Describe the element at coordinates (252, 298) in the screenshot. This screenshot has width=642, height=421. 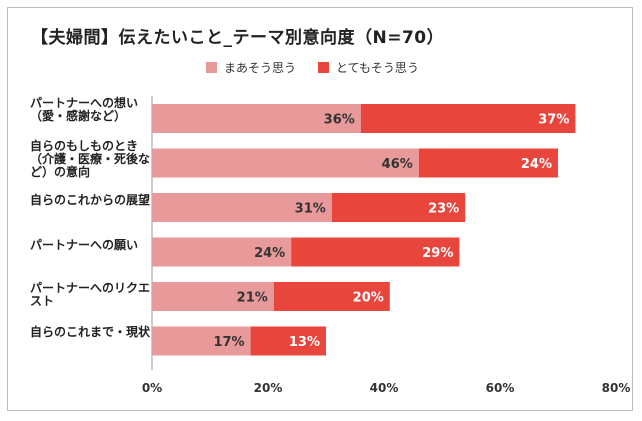
I see `data-label-somewhat: 21%` at that location.